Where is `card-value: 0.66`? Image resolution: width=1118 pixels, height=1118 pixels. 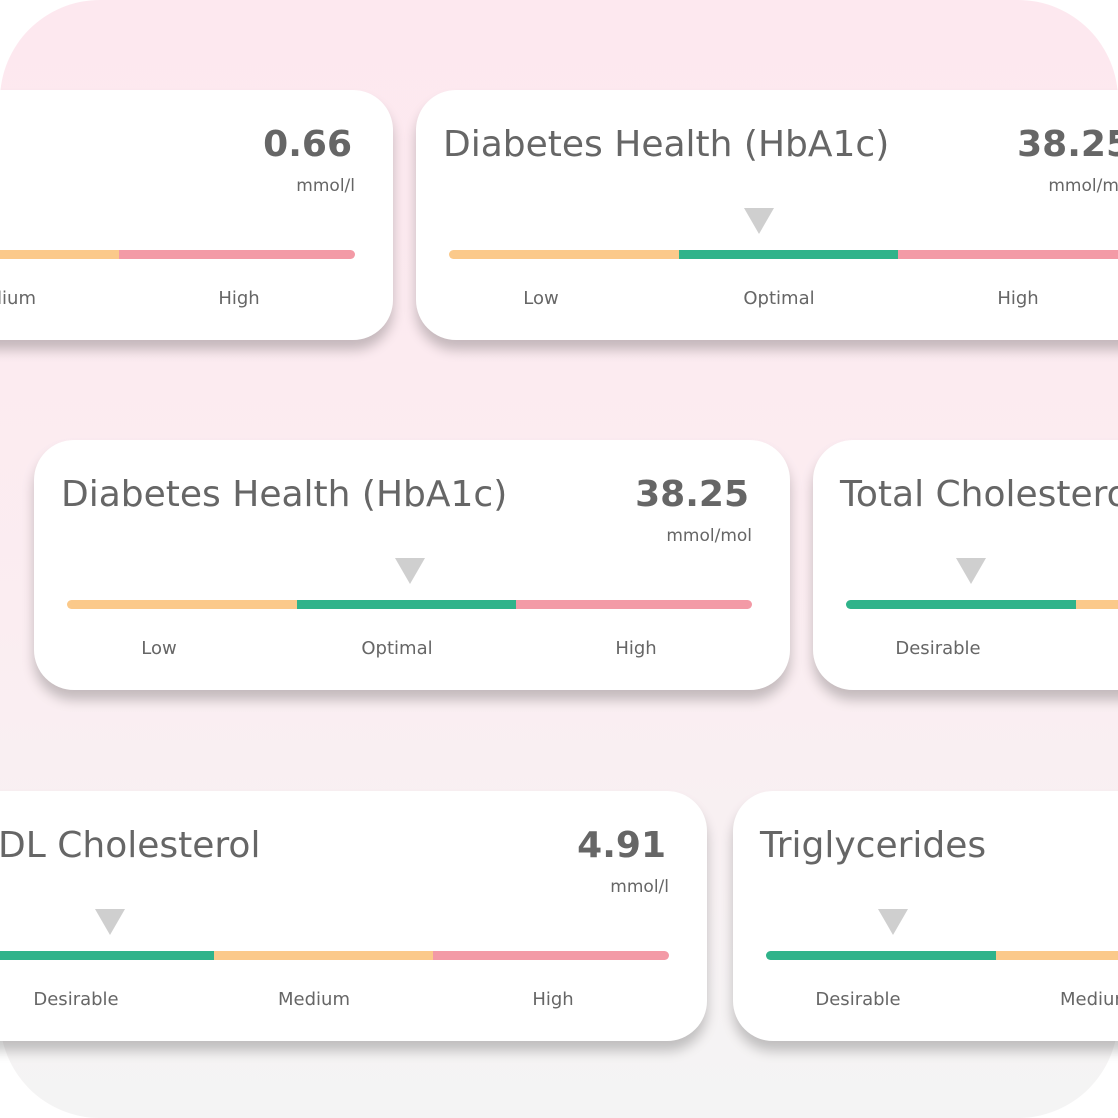
card-value: 0.66 is located at coordinates (307, 144).